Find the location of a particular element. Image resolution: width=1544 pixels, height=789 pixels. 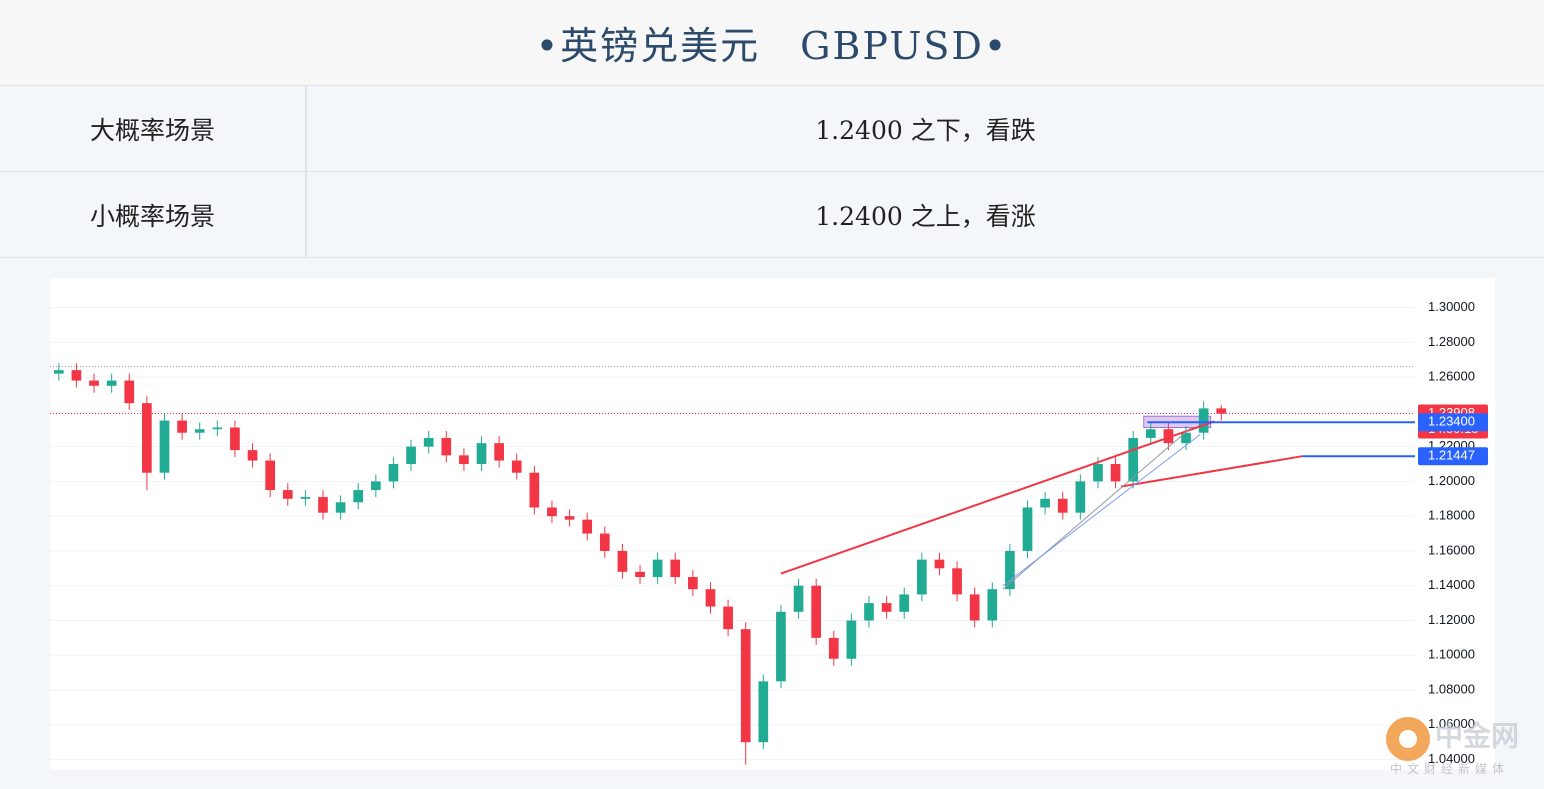

cell: 大概率场景 is located at coordinates (153, 128).